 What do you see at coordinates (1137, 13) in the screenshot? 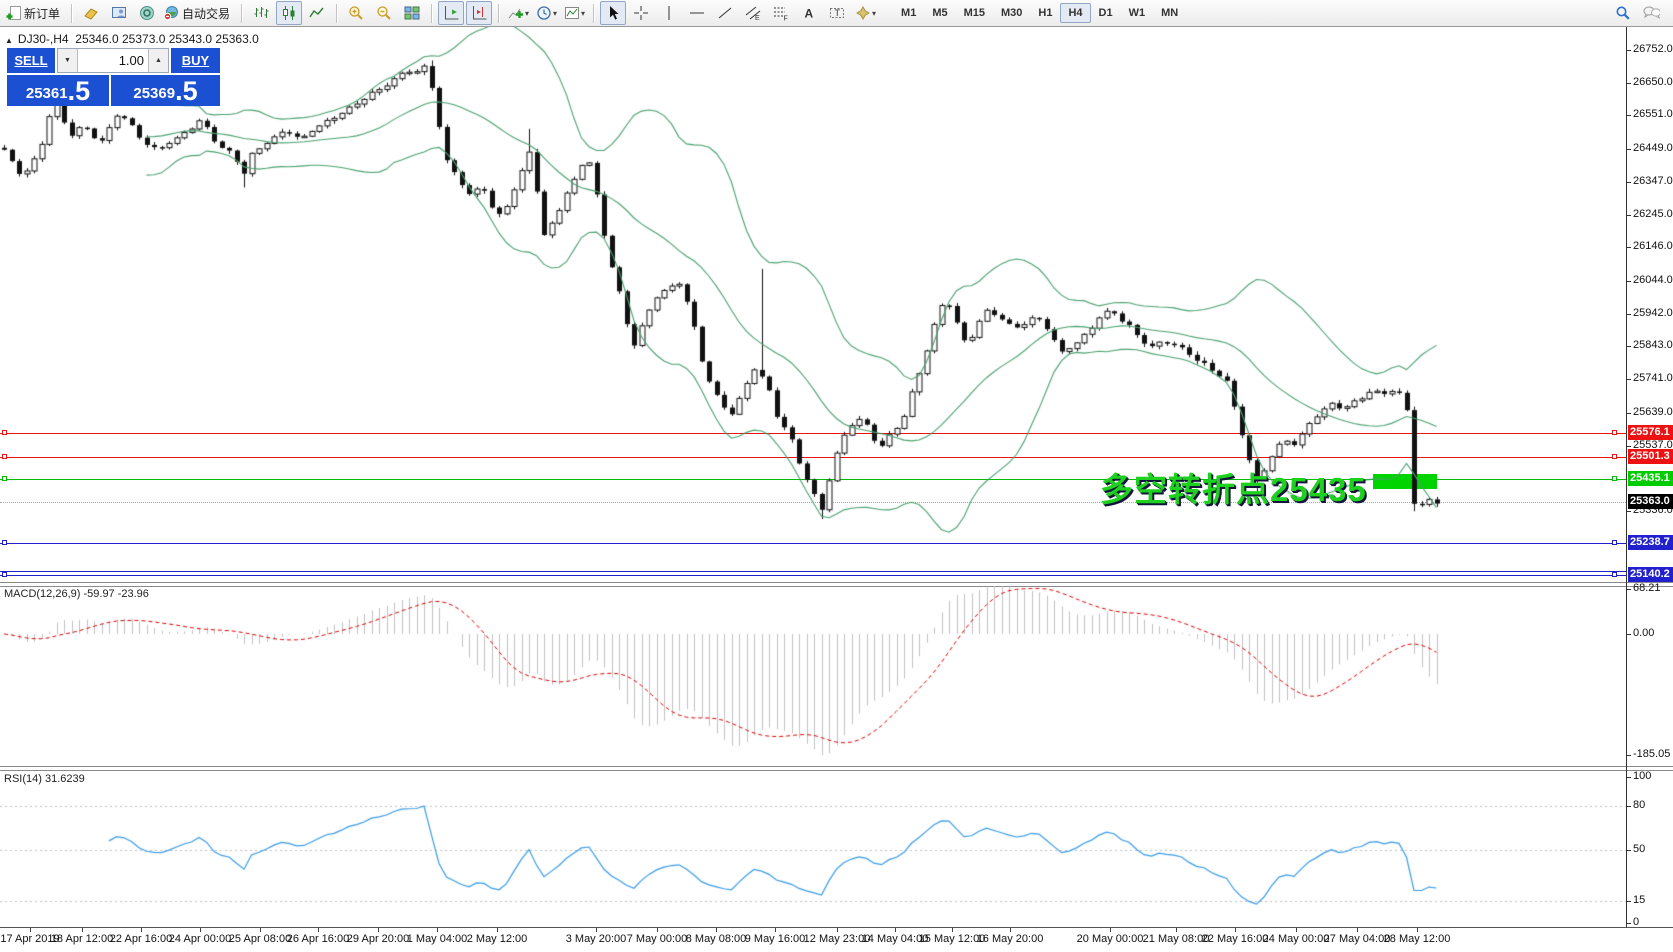
I see `timeframe-W1: W1` at bounding box center [1137, 13].